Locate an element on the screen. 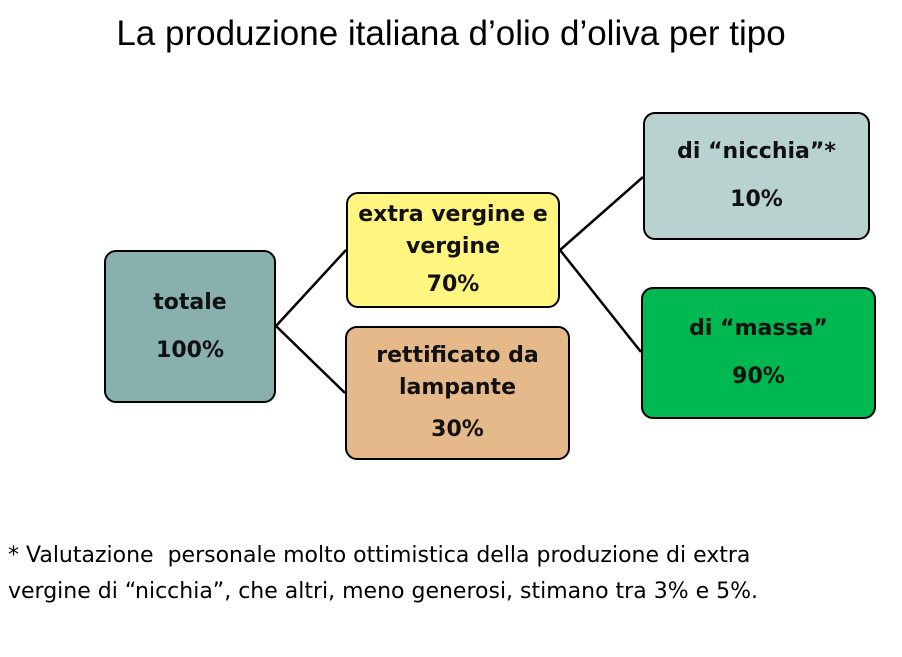 Image resolution: width=902 pixels, height=657 pixels. node-extra-vergine: extra vergine e vergine 70% is located at coordinates (453, 250).